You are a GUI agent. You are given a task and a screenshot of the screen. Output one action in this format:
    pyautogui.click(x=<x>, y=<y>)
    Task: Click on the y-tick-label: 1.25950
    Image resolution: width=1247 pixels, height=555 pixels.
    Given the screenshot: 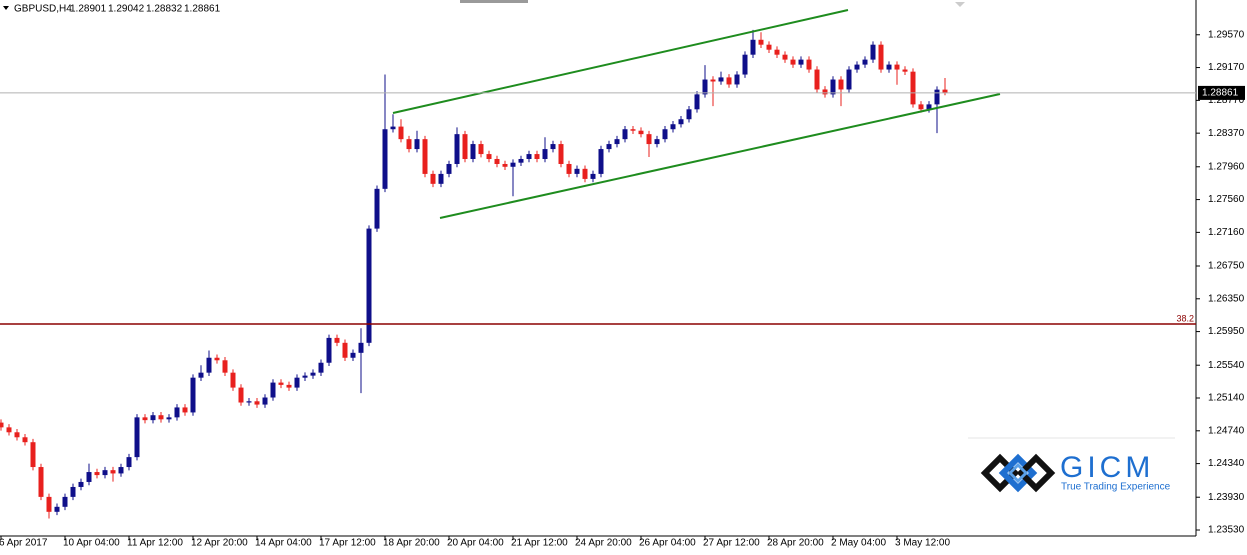 What is the action you would take?
    pyautogui.click(x=1226, y=331)
    